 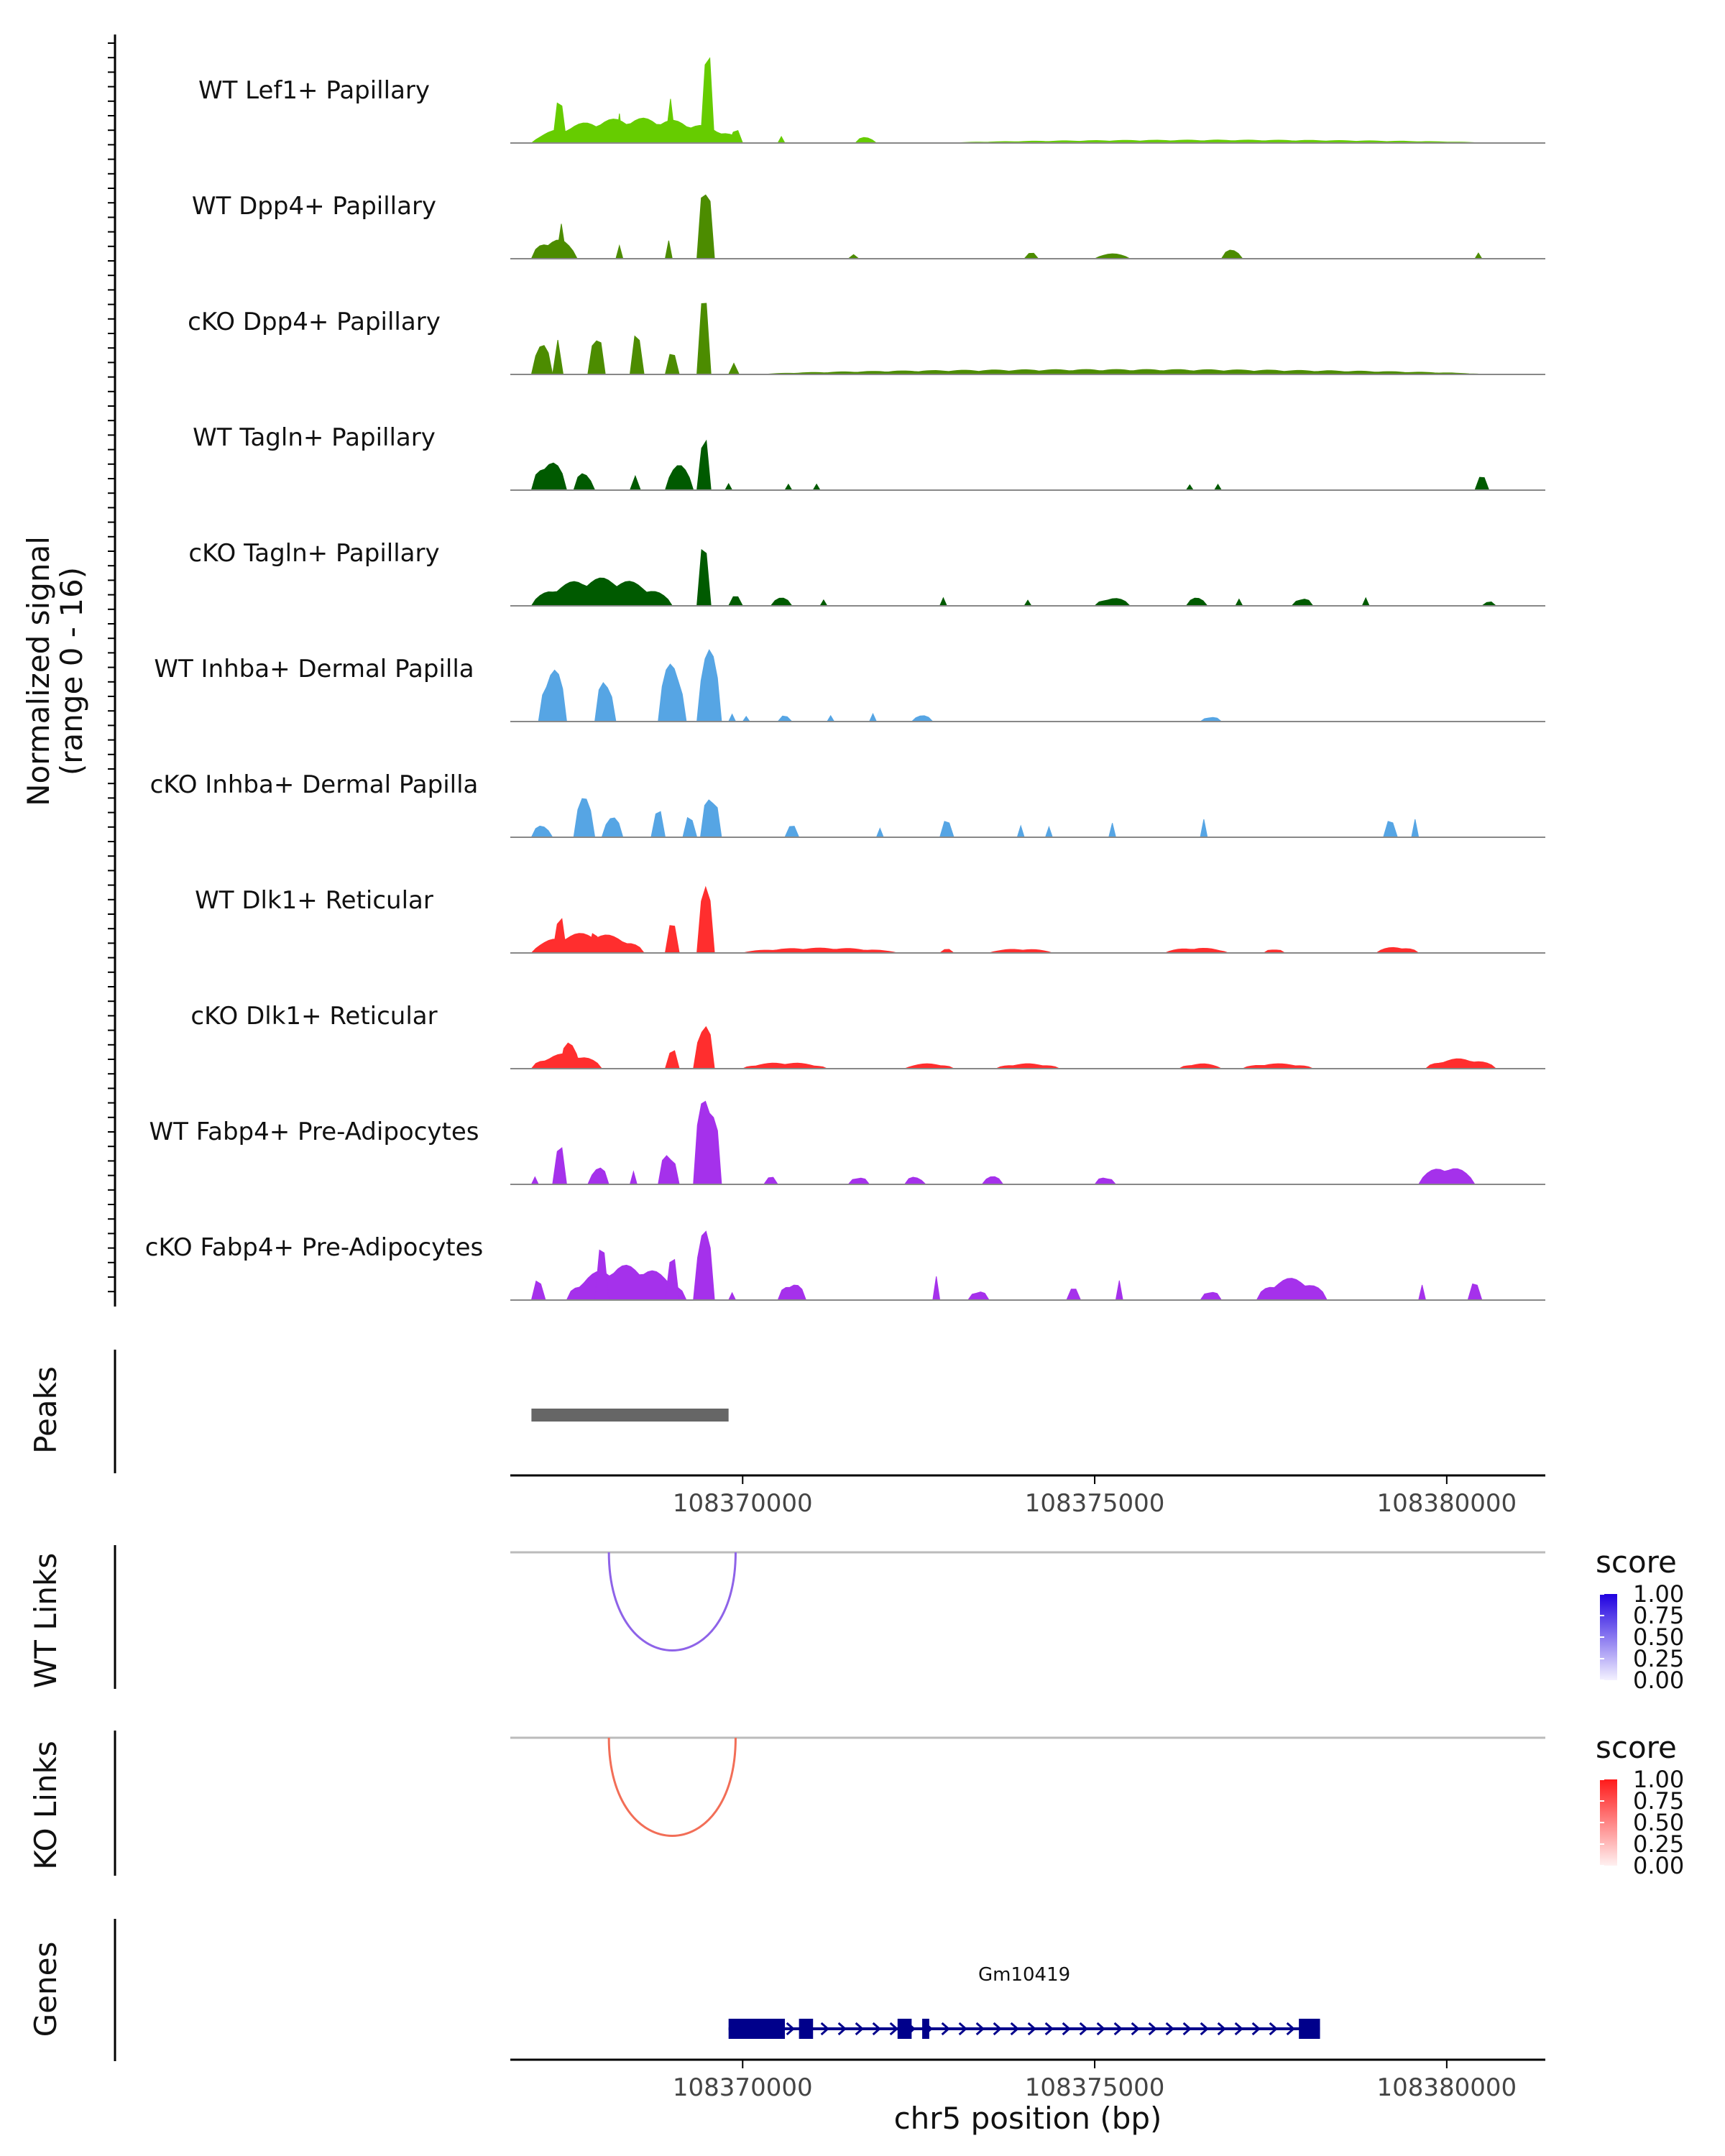 What do you see at coordinates (1658, 1658) in the screenshot?
I see `legend-tick-label: 0.25` at bounding box center [1658, 1658].